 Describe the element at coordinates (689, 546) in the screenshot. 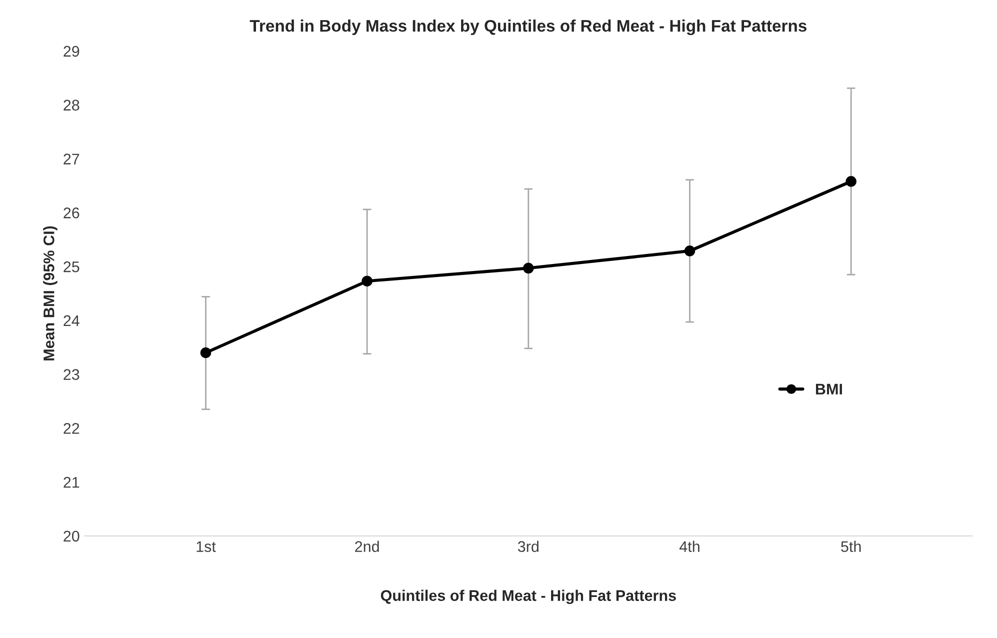

I see `x-tick-label: 4th` at that location.